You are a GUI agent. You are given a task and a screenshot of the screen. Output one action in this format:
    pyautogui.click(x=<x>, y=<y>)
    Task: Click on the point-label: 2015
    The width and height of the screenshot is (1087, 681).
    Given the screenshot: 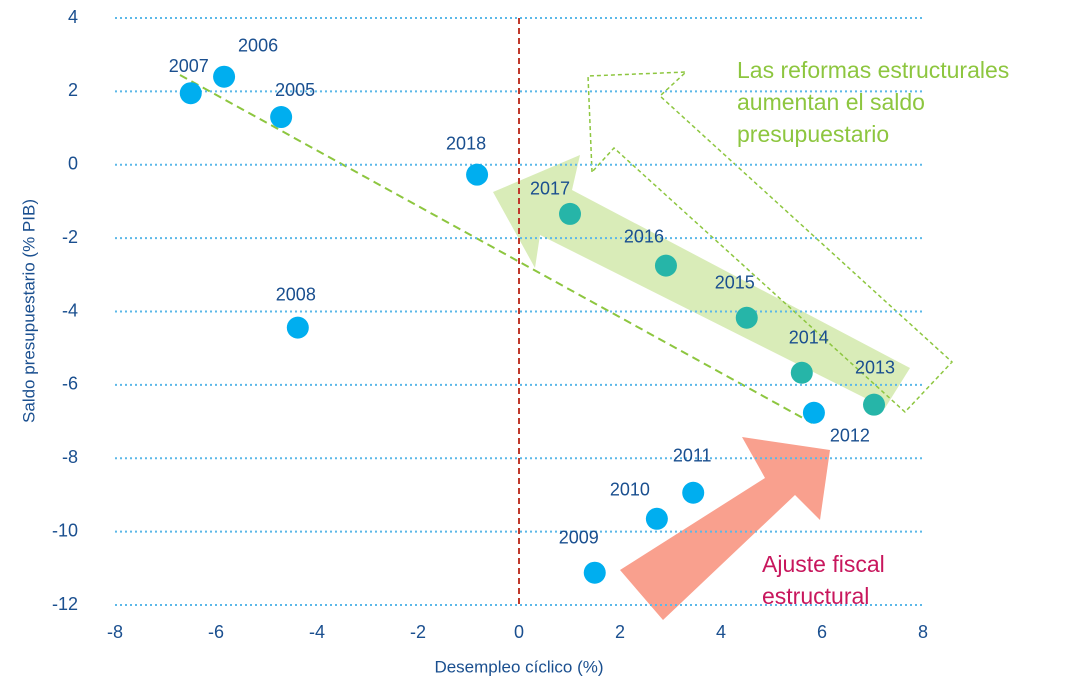 What is the action you would take?
    pyautogui.click(x=735, y=282)
    